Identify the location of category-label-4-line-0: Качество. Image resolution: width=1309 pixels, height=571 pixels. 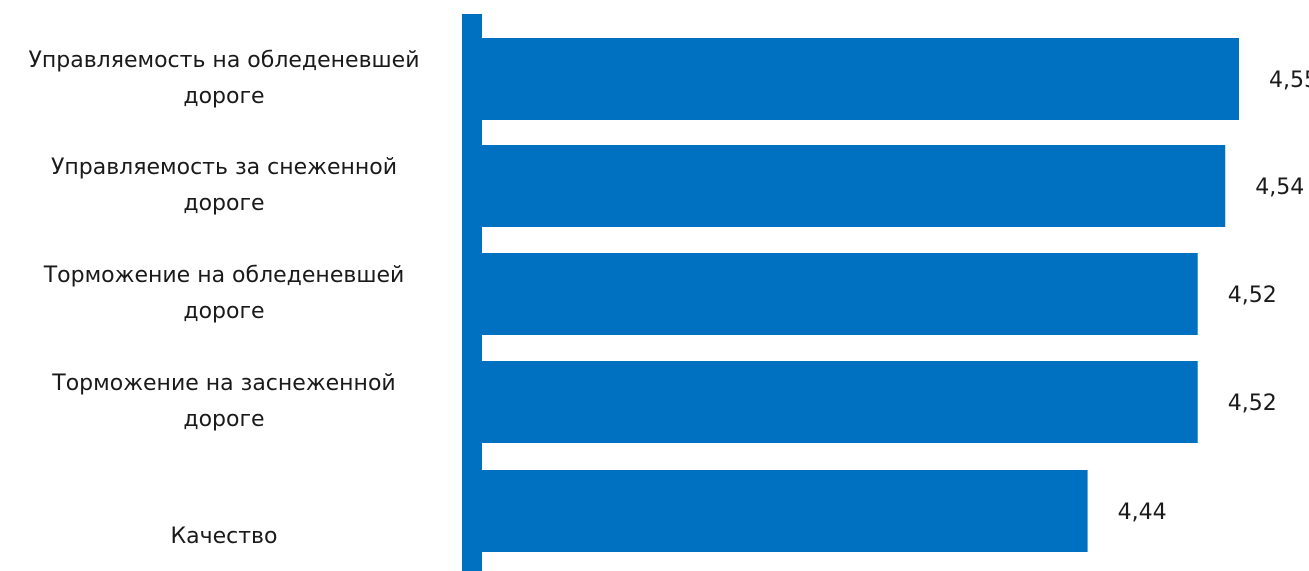
(224, 536).